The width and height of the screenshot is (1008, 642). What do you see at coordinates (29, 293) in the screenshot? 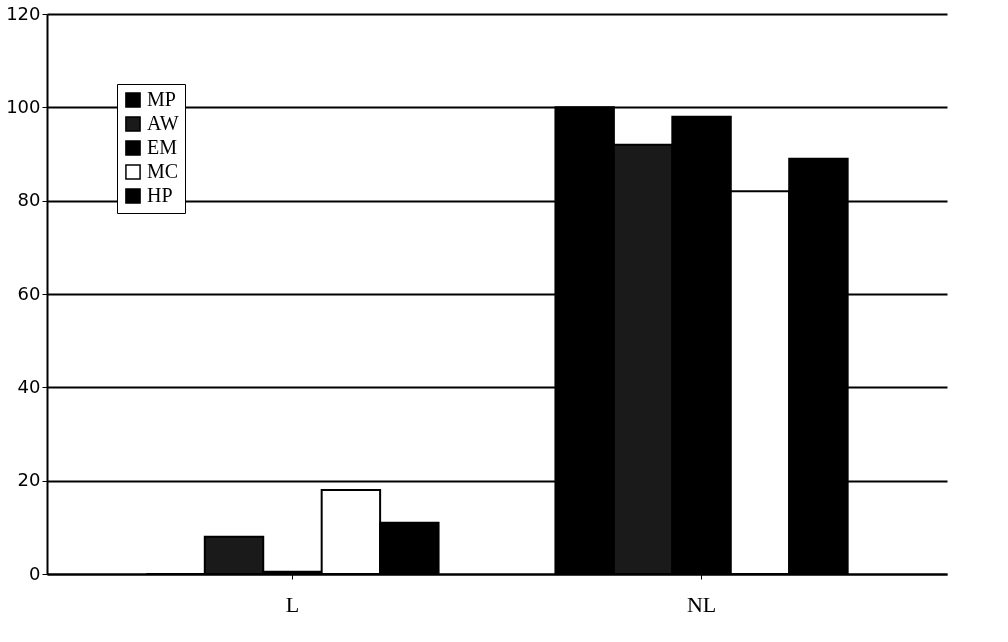
I see `y-tick-label: 60` at bounding box center [29, 293].